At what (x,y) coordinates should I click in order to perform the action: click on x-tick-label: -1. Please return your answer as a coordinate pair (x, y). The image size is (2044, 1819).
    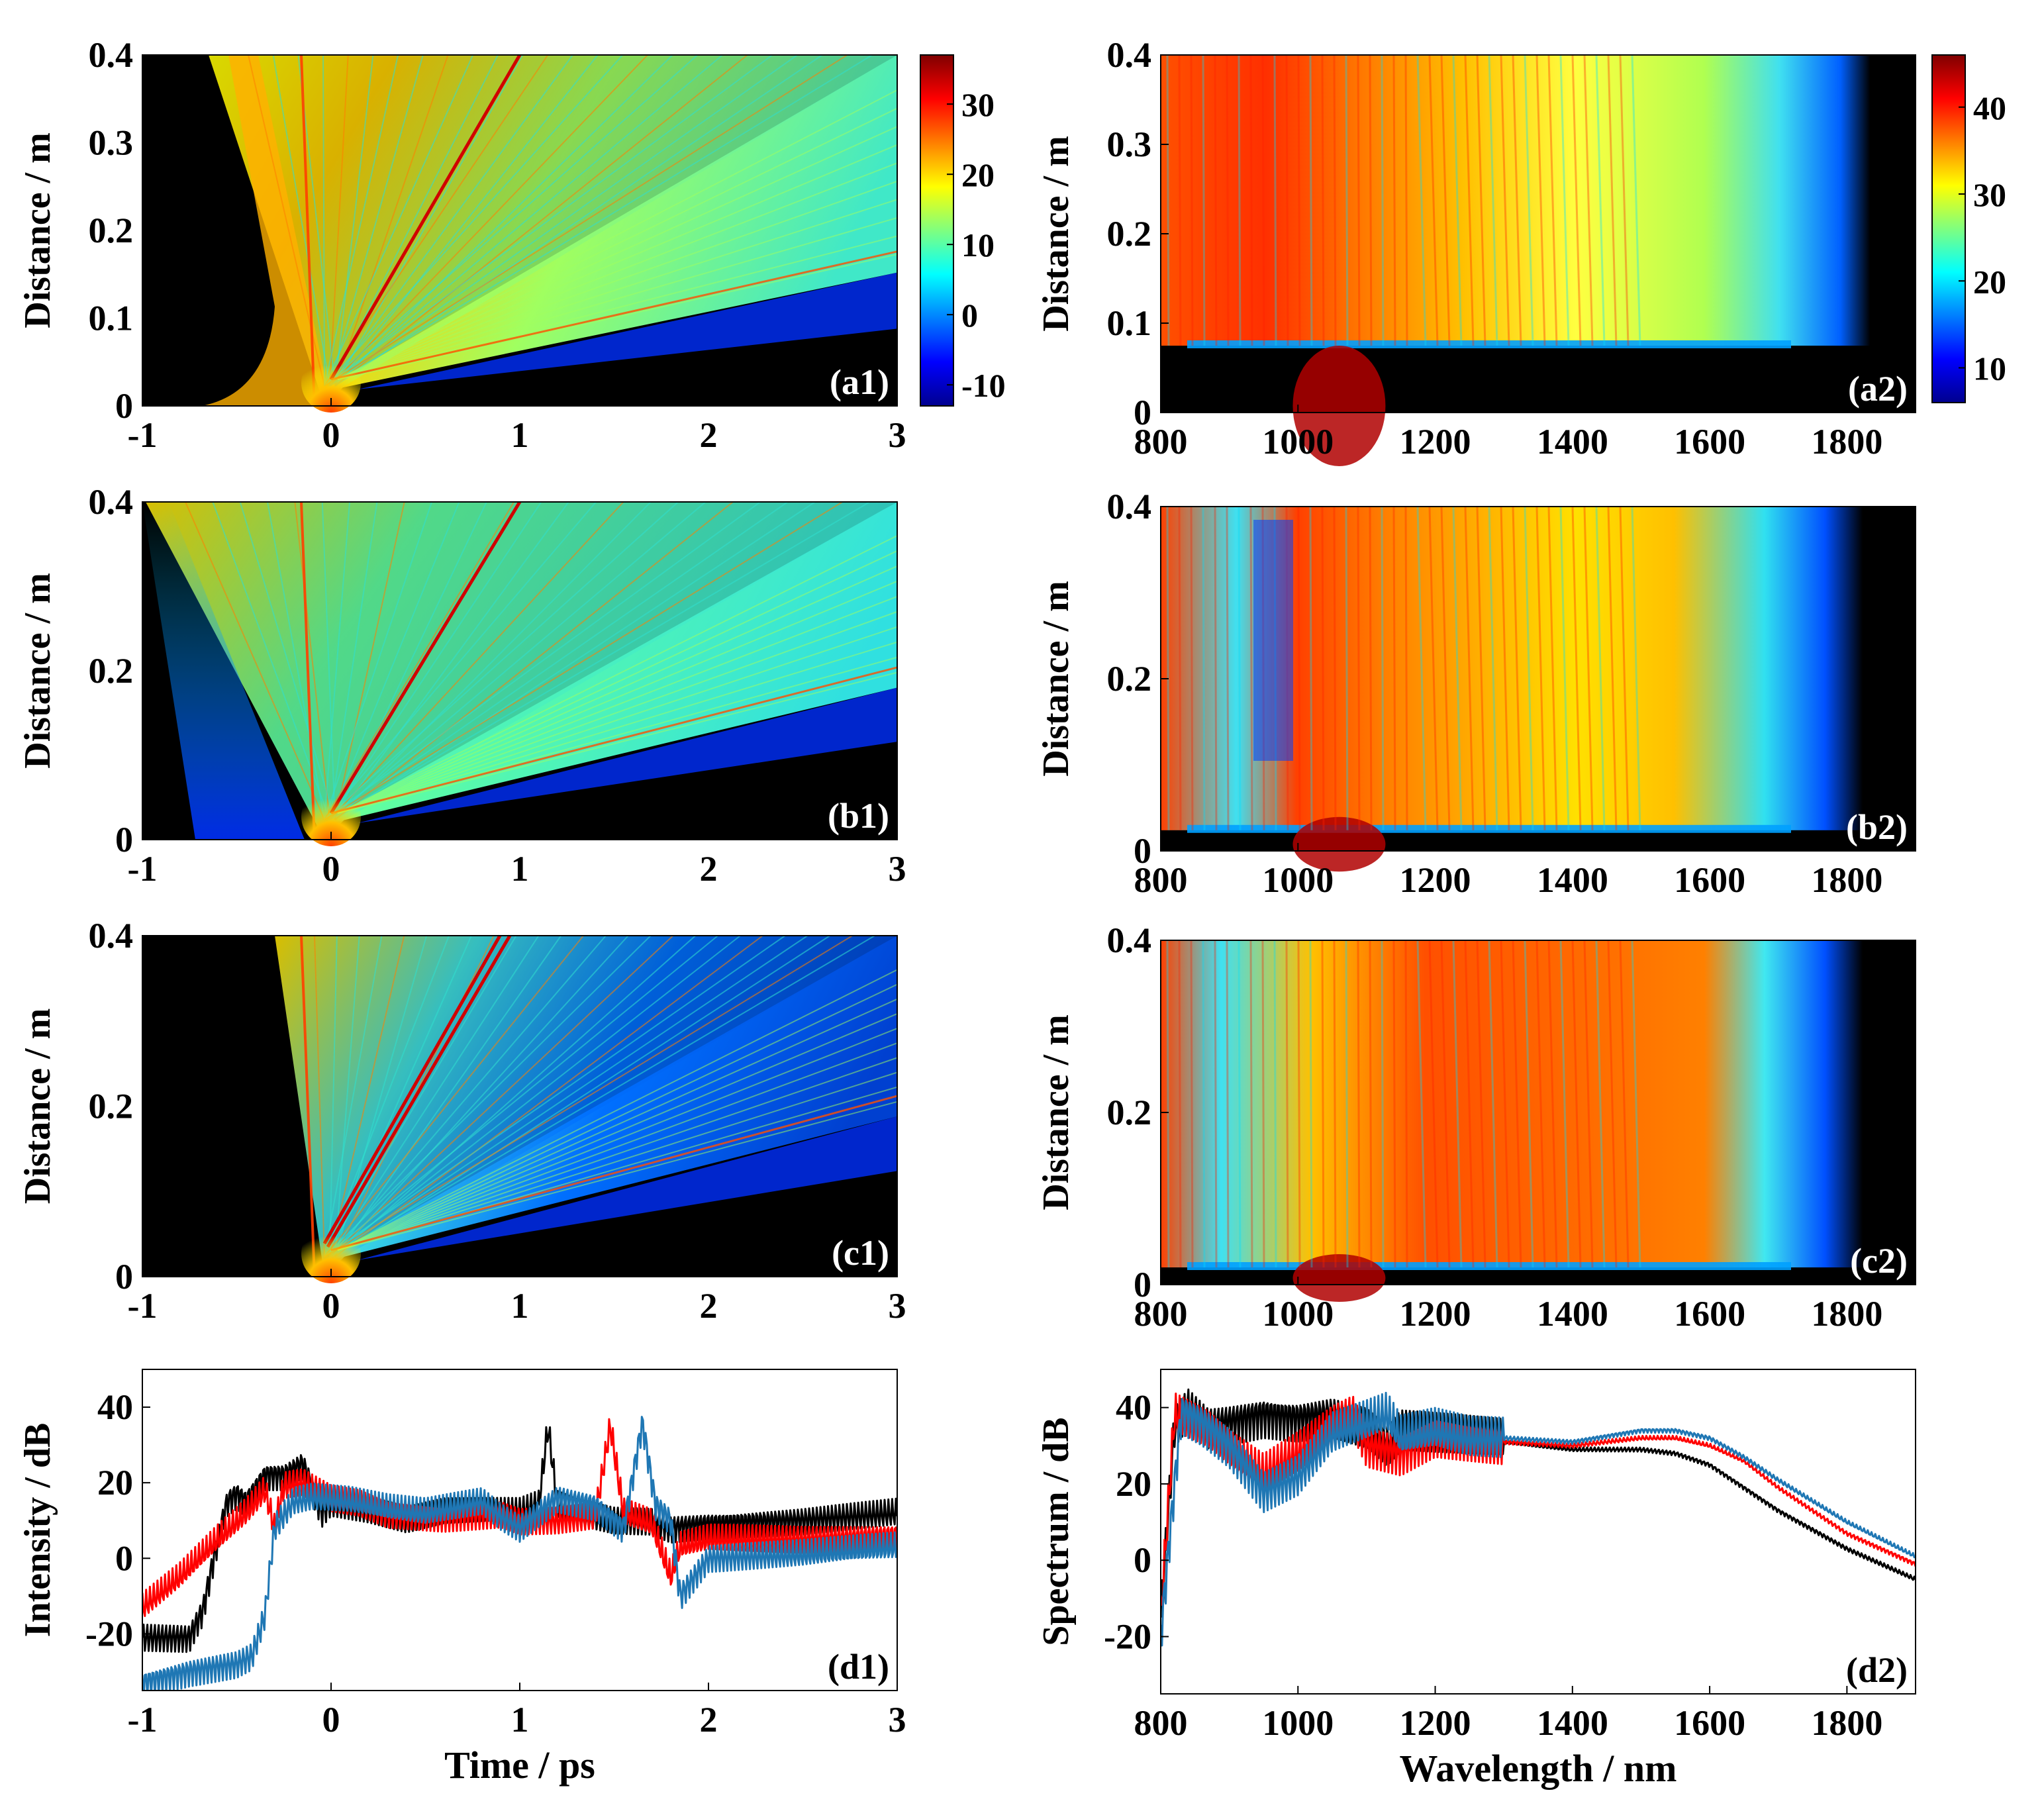
    Looking at the image, I should click on (143, 435).